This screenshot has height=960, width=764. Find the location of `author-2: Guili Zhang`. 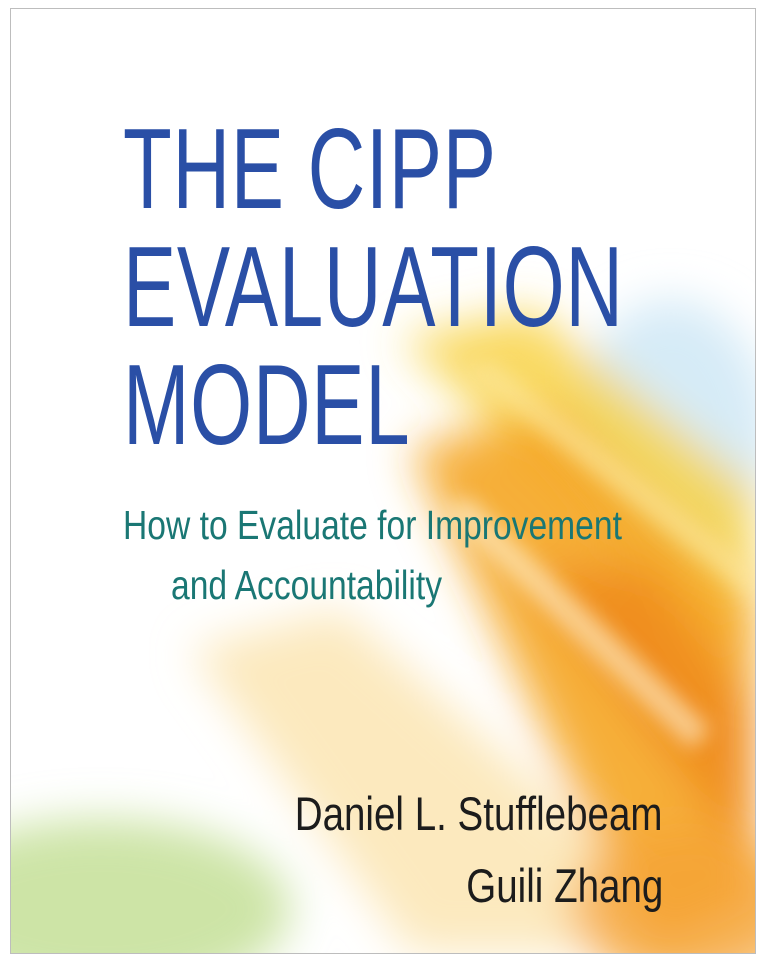

author-2: Guili Zhang is located at coordinates (564, 885).